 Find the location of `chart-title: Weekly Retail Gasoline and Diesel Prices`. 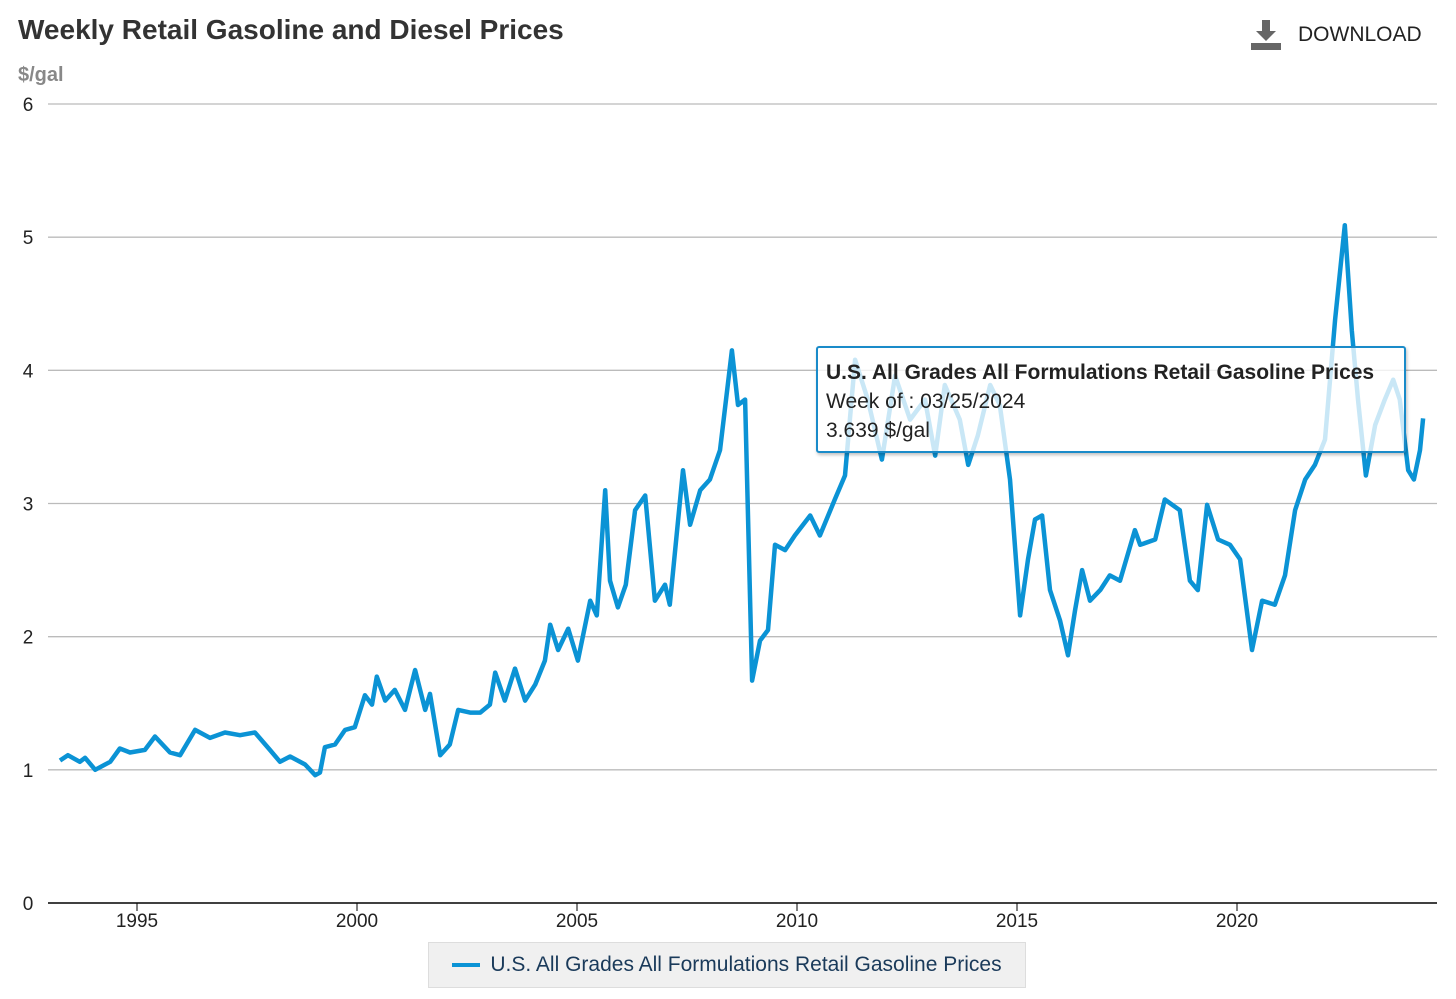

chart-title: Weekly Retail Gasoline and Diesel Prices is located at coordinates (291, 29).